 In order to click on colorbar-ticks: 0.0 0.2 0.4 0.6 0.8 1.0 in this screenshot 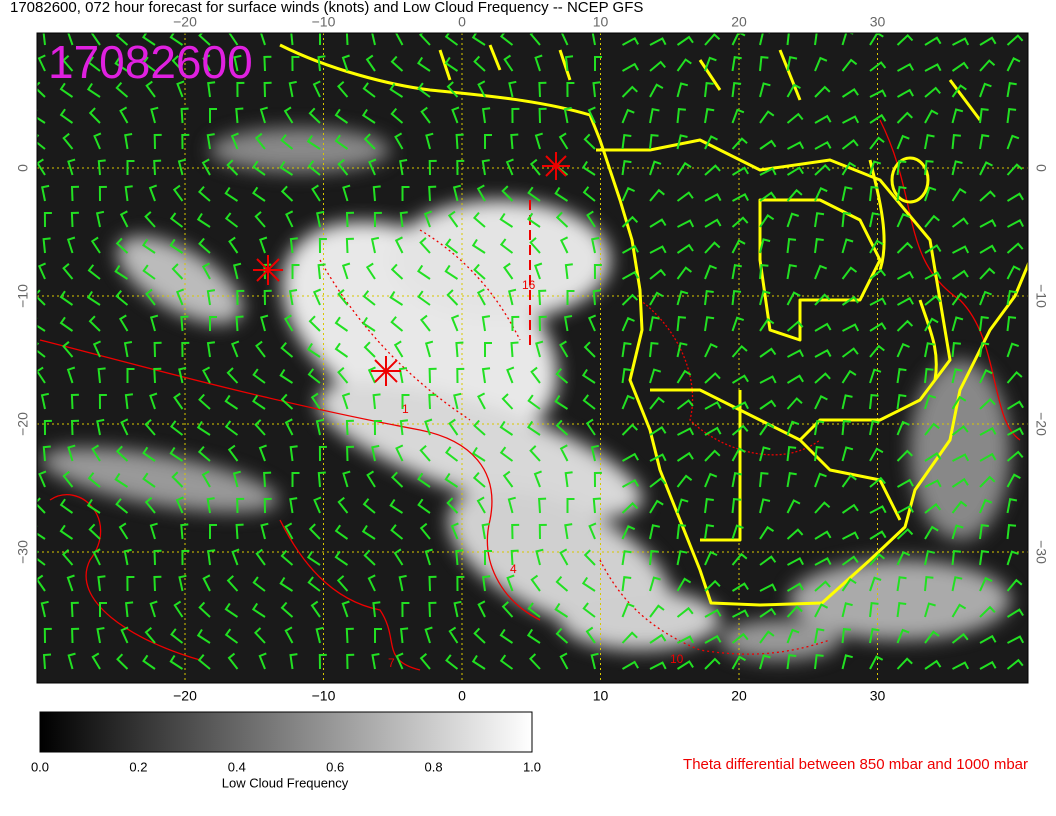, I will do `click(286, 766)`.